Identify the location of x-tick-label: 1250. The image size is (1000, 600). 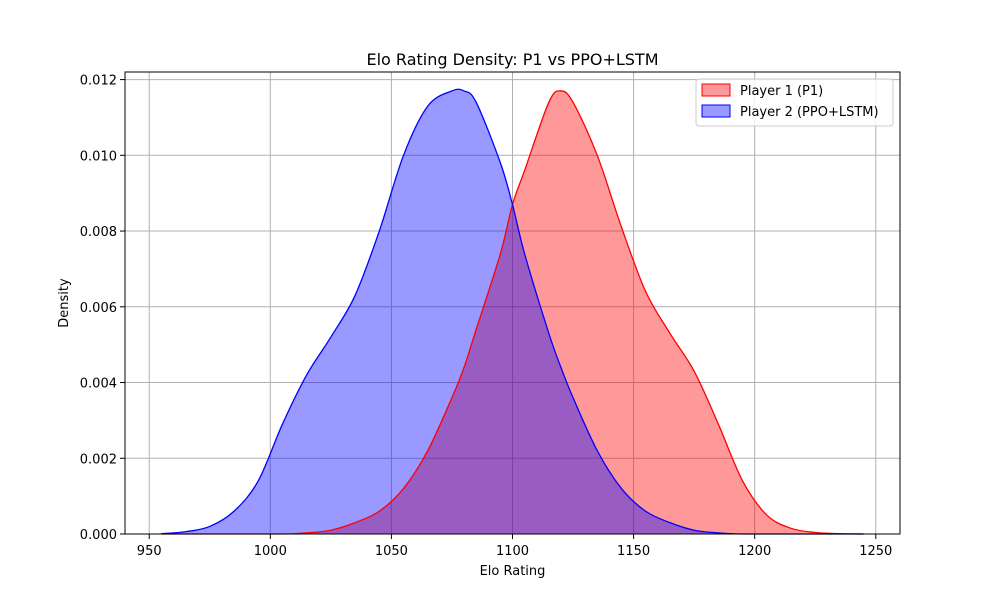
(875, 551).